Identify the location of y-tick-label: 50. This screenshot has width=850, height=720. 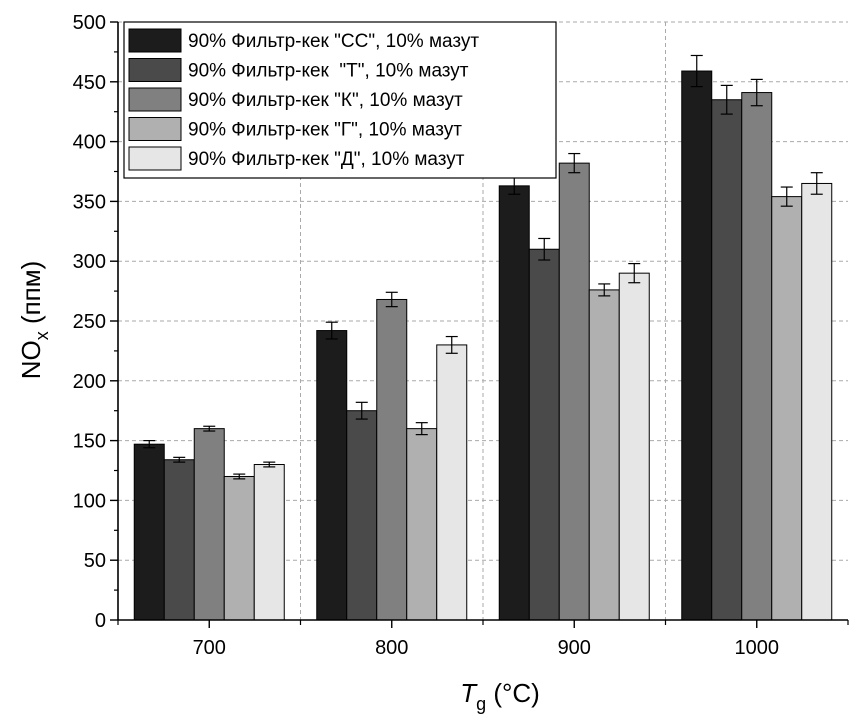
(95, 561).